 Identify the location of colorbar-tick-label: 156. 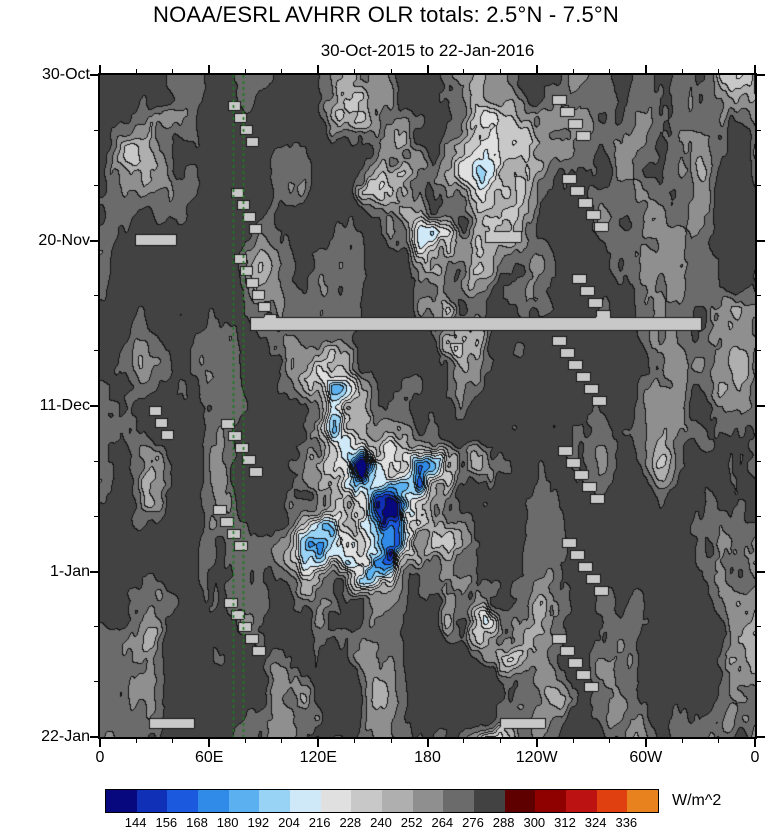
(166, 822).